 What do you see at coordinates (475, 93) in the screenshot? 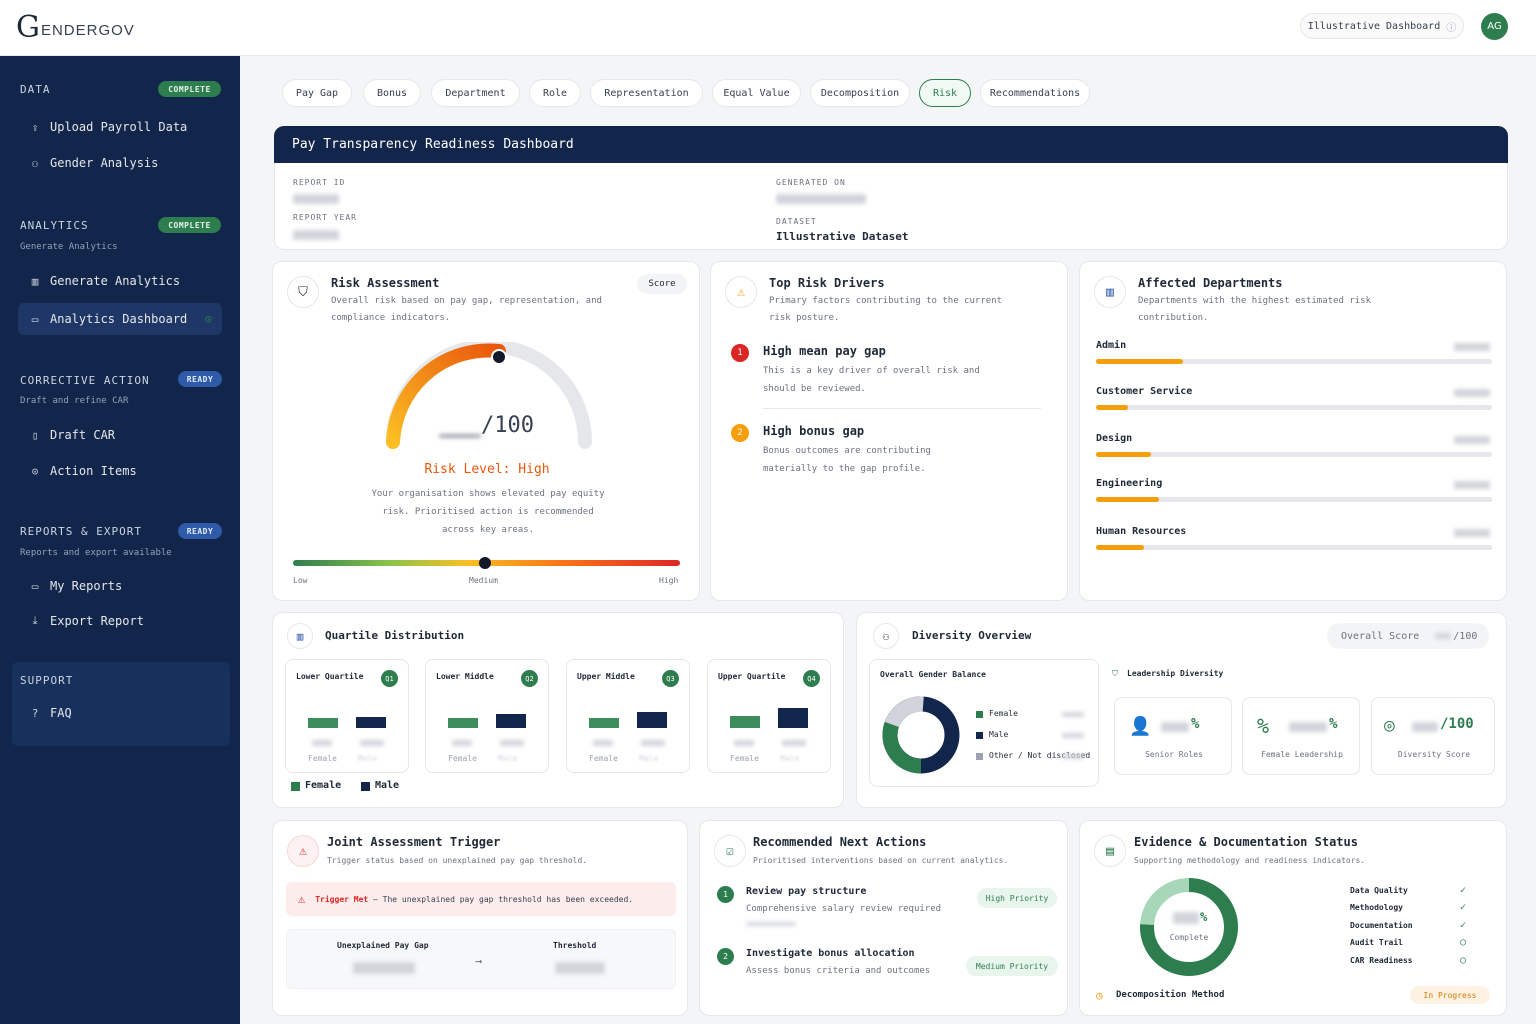
I see `tab-department: Department` at bounding box center [475, 93].